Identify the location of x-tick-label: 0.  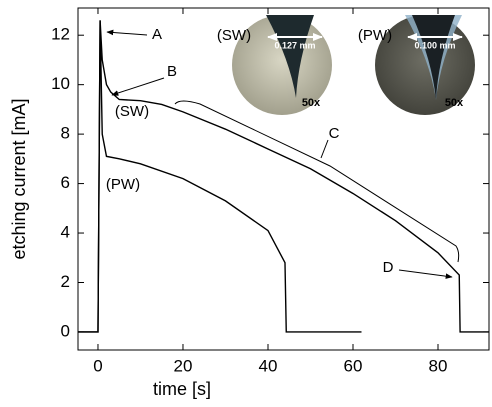
(97, 365).